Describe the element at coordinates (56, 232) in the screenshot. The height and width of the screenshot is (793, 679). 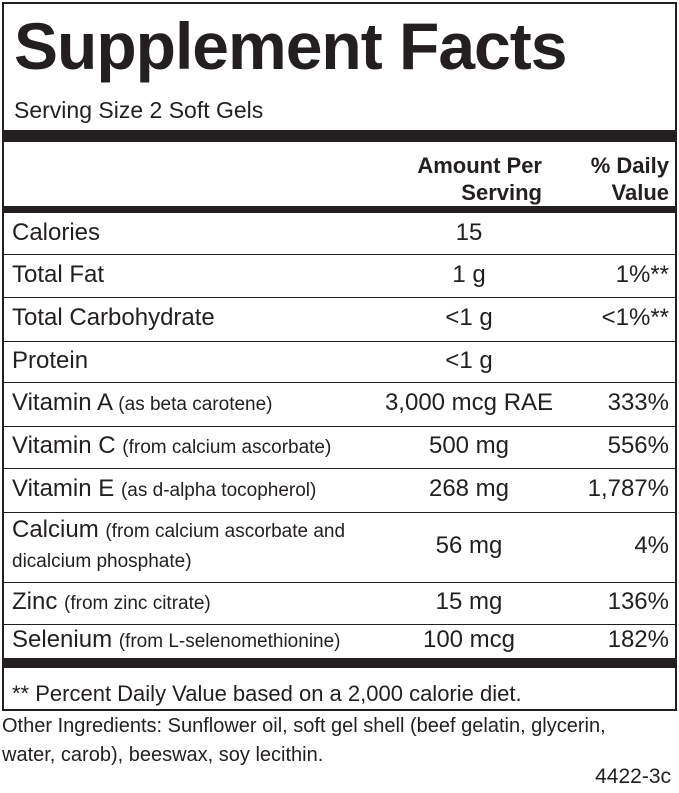
I see `name: Calories` at that location.